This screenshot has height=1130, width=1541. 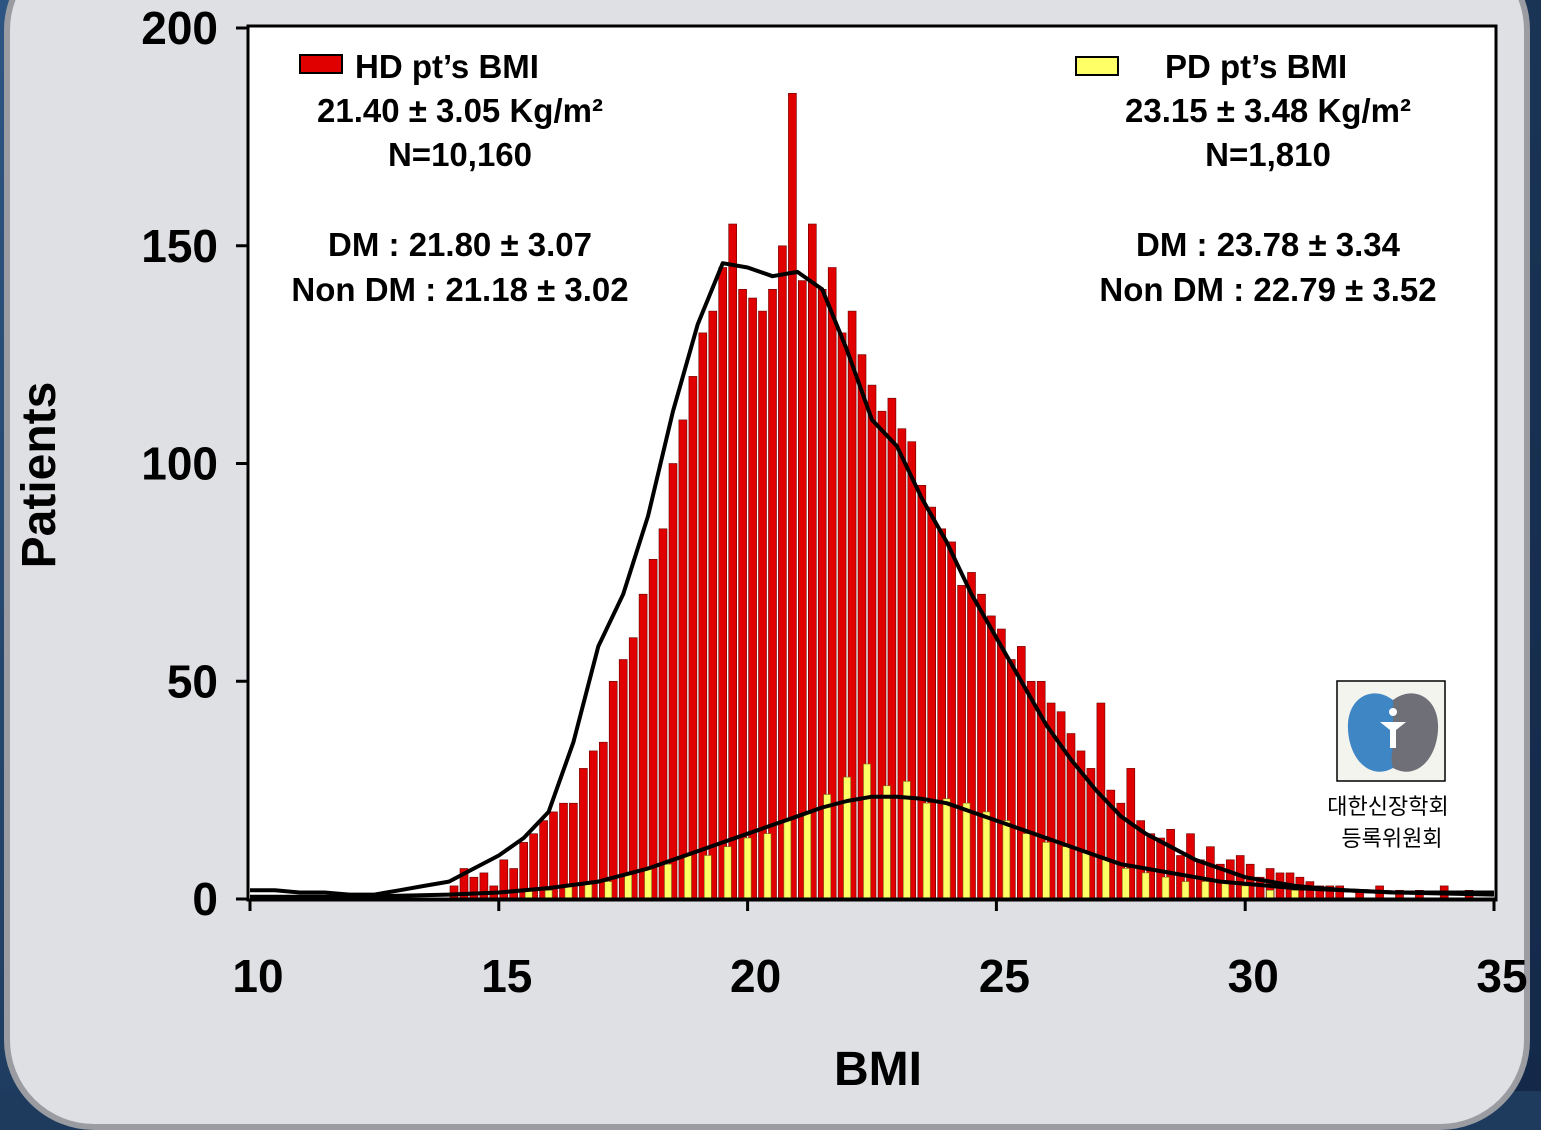 I want to click on y-tick-label: 200, so click(x=179, y=28).